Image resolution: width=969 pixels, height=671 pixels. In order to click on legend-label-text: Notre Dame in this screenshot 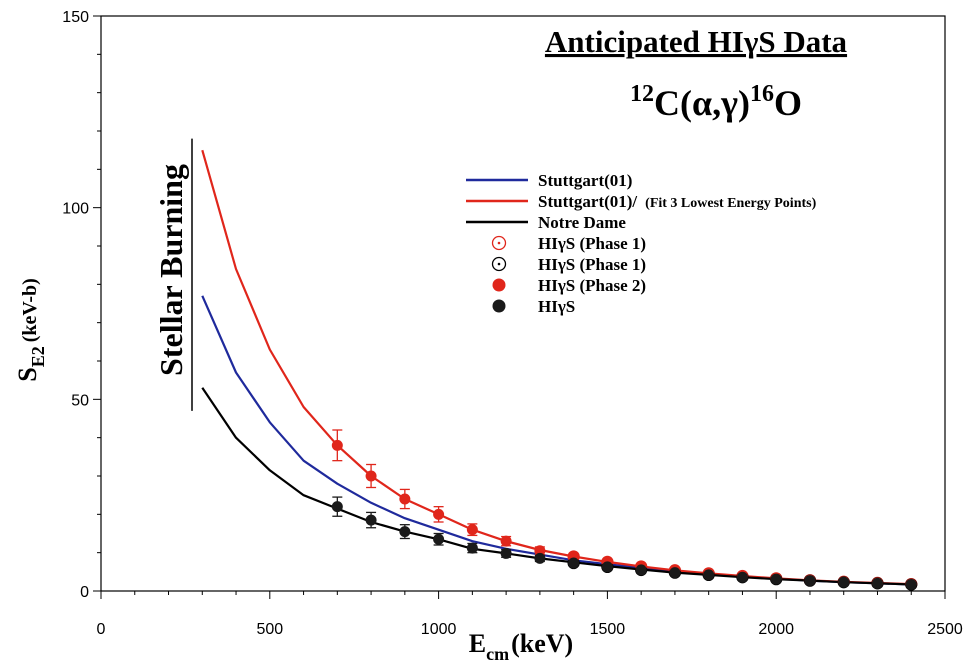, I will do `click(582, 222)`.